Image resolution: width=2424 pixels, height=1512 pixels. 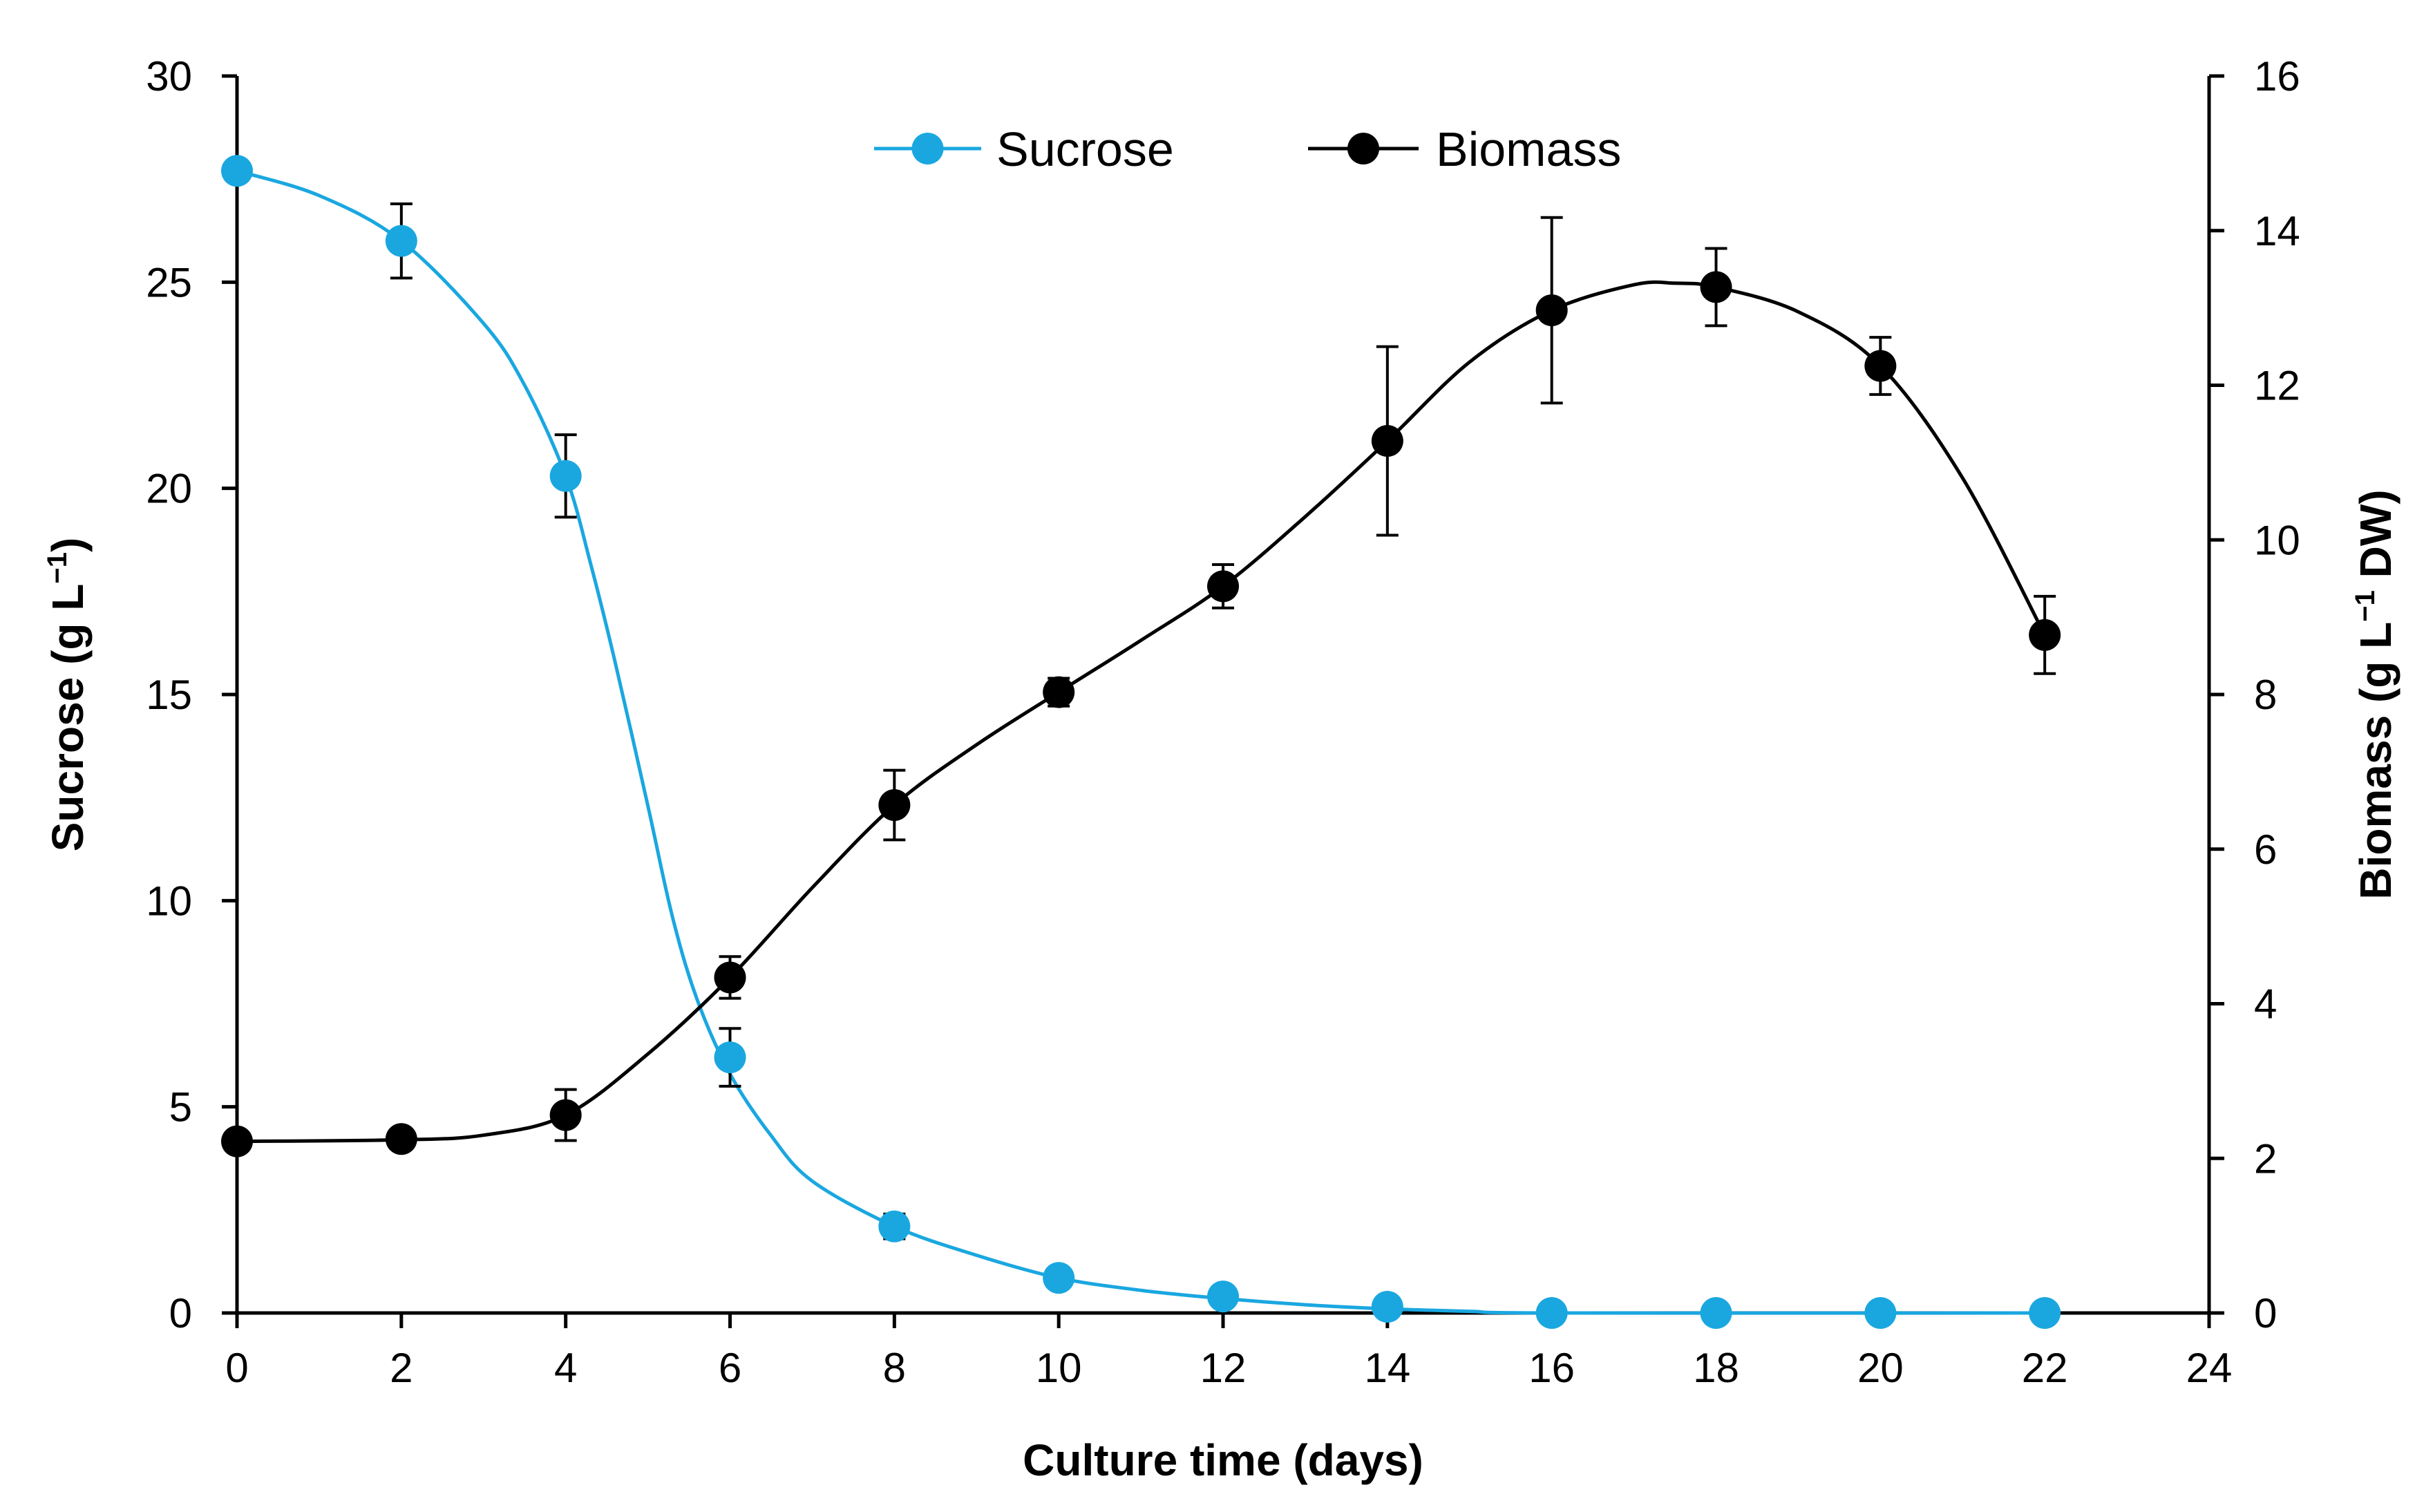 I want to click on x-axis-title: Culture time (days), so click(x=1223, y=1460).